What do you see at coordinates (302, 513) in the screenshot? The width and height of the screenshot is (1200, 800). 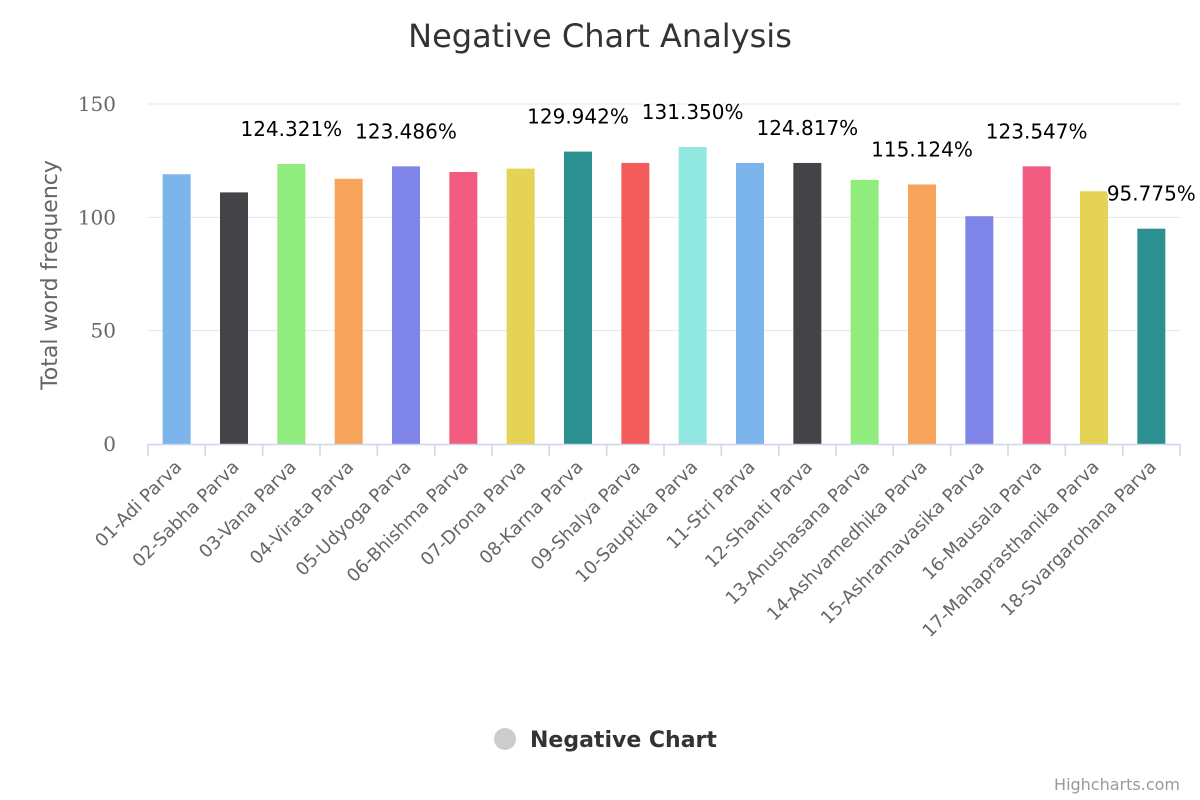 I see `x-tick-label: 04-Virata Parva` at bounding box center [302, 513].